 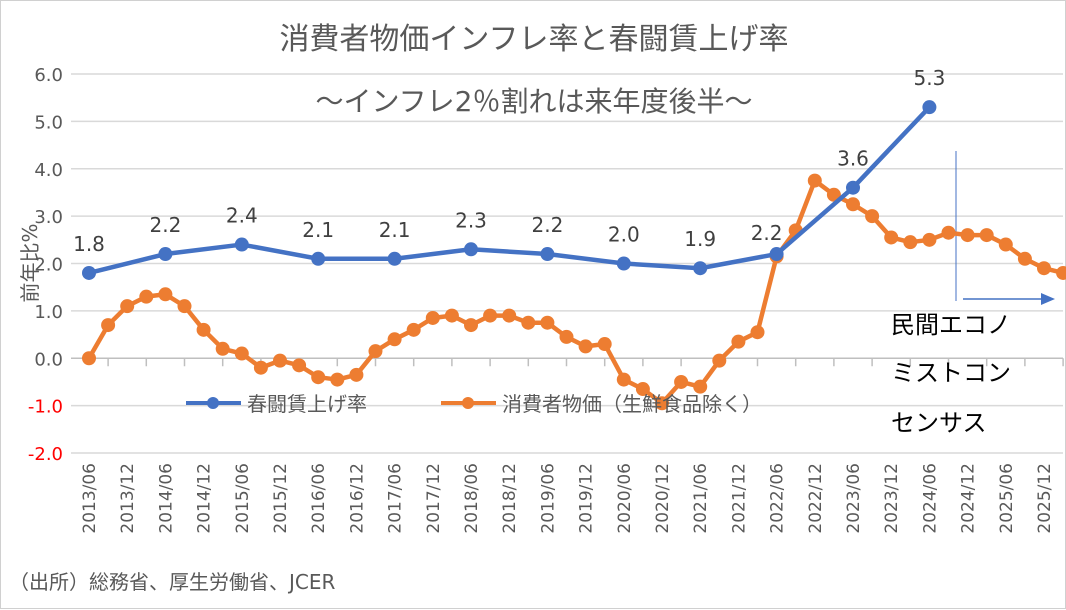 I want to click on wage-data-label: 3.6, so click(x=853, y=159).